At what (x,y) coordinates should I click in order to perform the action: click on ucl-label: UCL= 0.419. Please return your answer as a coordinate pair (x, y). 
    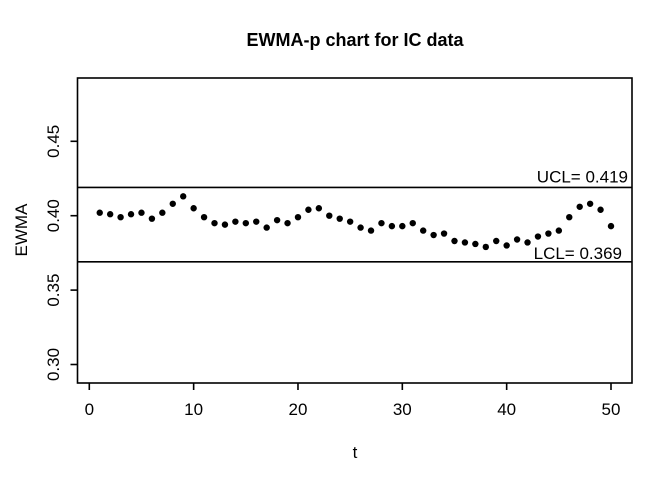
    Looking at the image, I should click on (582, 176).